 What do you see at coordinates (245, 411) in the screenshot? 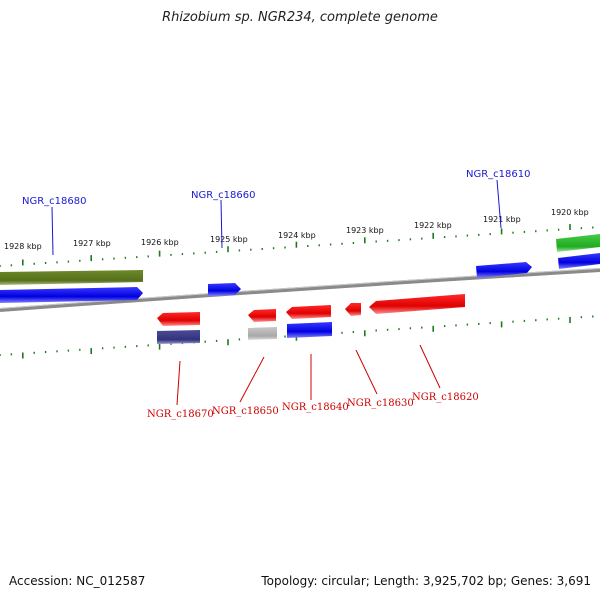
I see `gene-label: NGR_c18650` at bounding box center [245, 411].